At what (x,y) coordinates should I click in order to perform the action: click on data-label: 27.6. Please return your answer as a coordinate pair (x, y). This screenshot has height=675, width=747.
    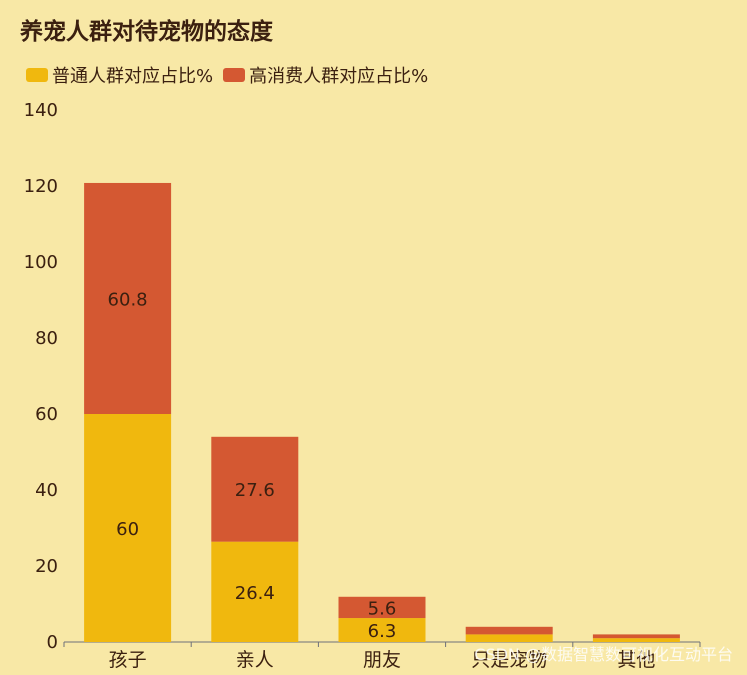
    Looking at the image, I should click on (255, 490).